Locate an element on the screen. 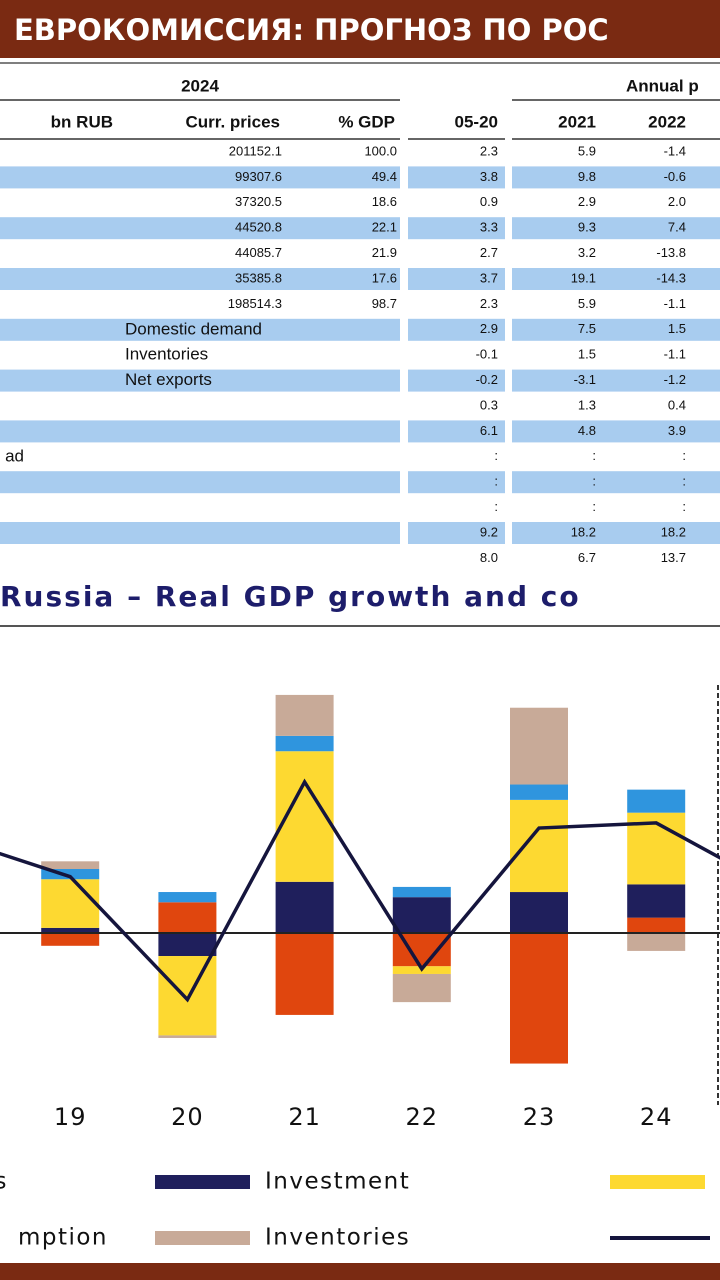 This screenshot has height=1280, width=720. row-label: ad is located at coordinates (14, 455).